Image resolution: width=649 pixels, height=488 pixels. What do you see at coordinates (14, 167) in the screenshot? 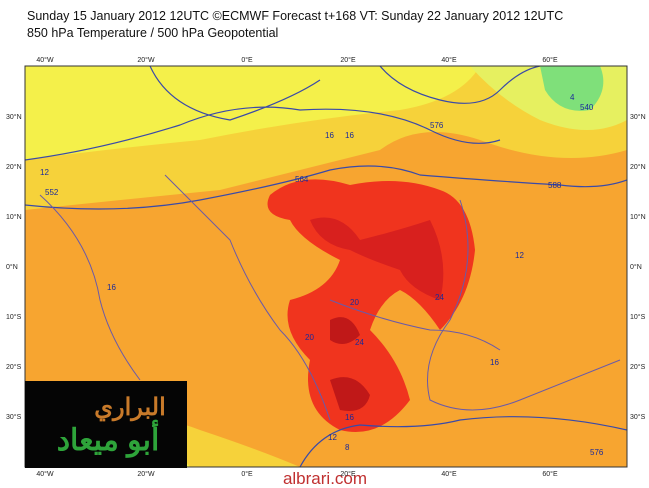
I see `lat-label-left: 20°N` at bounding box center [14, 167].